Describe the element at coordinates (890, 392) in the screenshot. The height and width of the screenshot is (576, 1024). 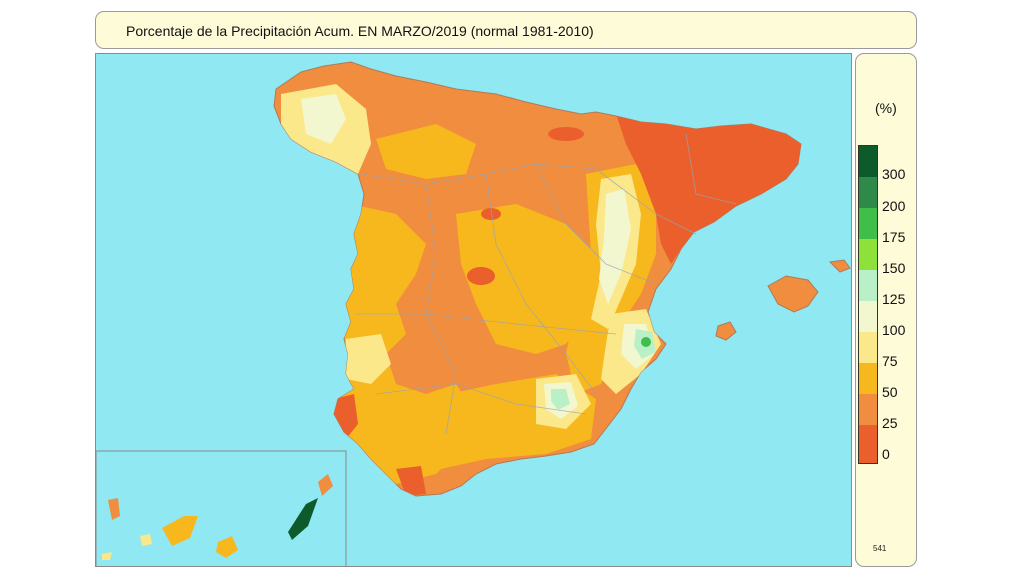
I see `legend-label-50: 50` at that location.